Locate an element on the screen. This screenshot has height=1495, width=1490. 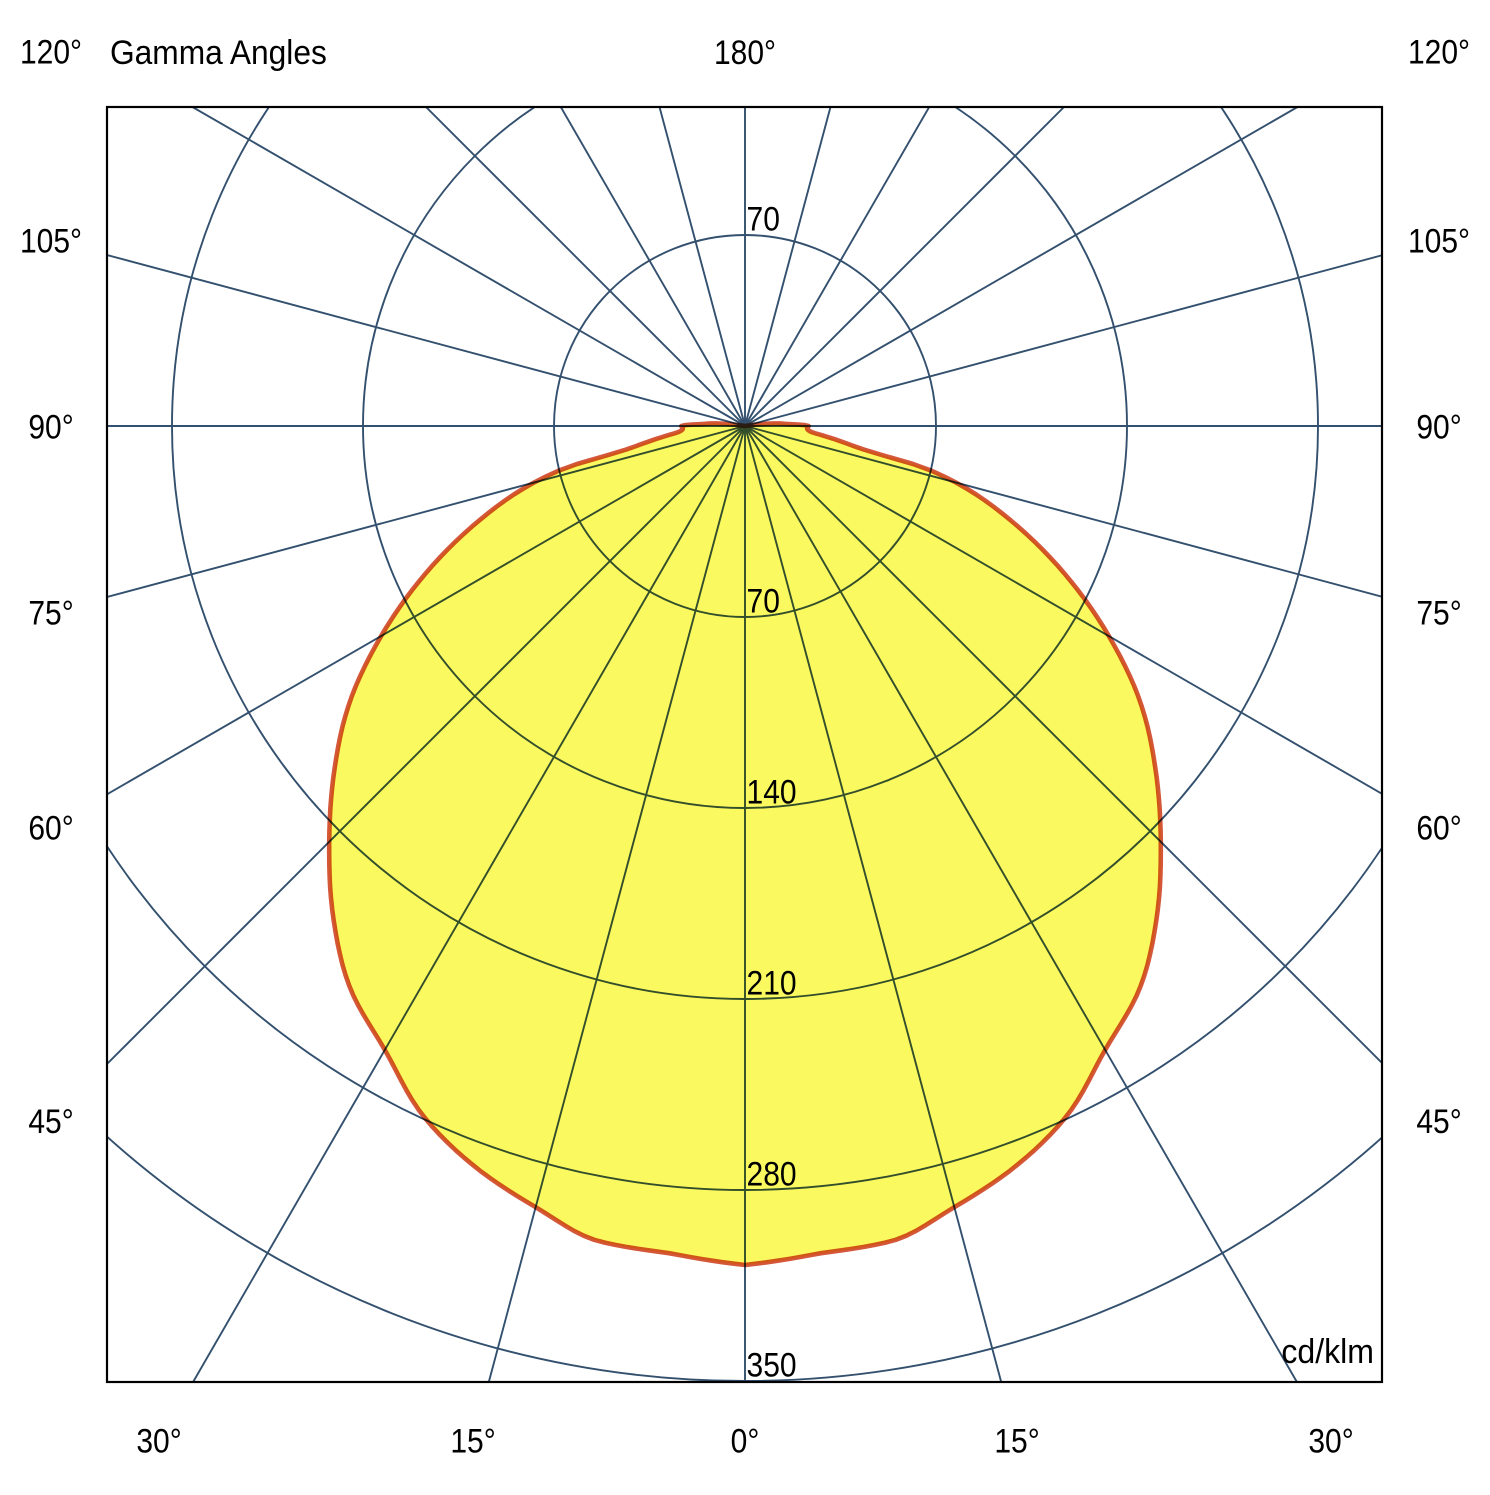
svg-text: 210 is located at coordinates (772, 983).